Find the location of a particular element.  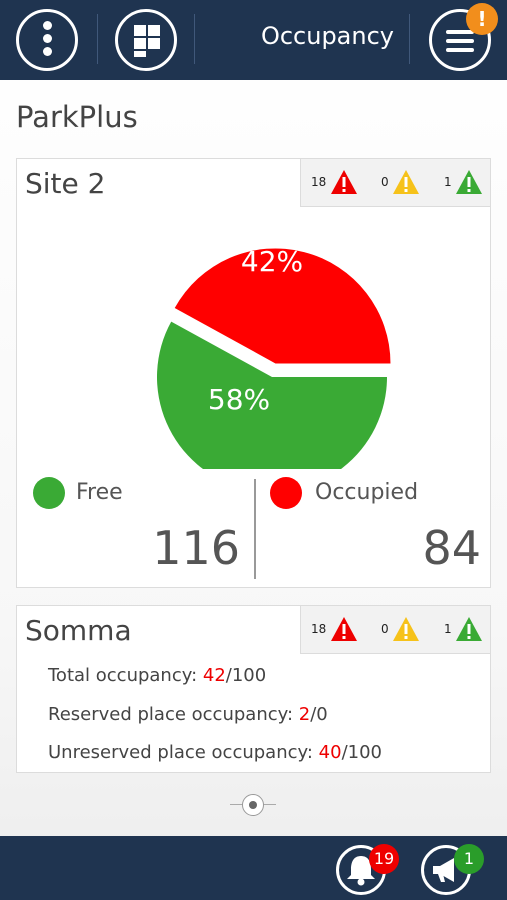

app-title: ParkPlus is located at coordinates (77, 117).